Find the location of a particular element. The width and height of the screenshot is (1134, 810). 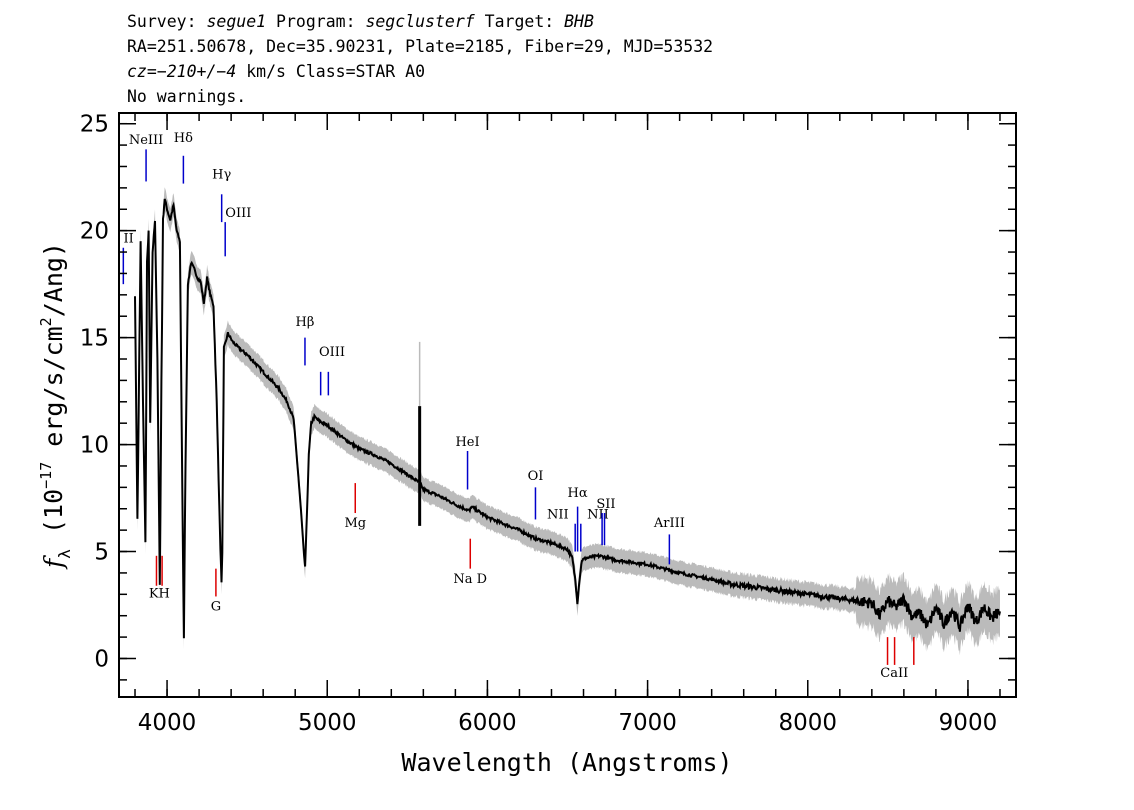

x-tick-label: 9000 is located at coordinates (968, 723).